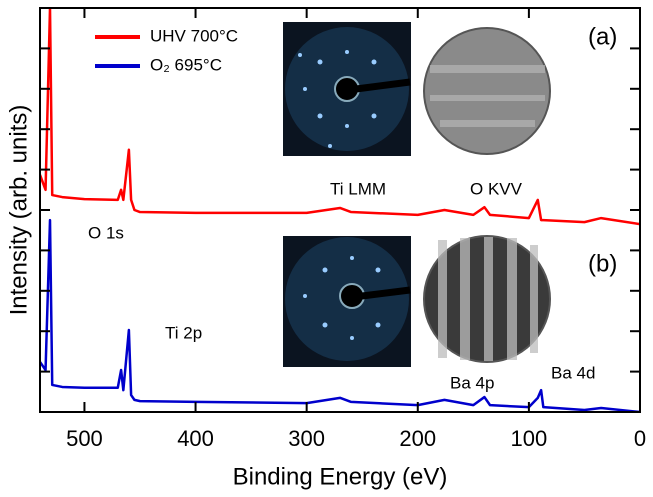  I want to click on annotation: Ba 4d, so click(573, 372).